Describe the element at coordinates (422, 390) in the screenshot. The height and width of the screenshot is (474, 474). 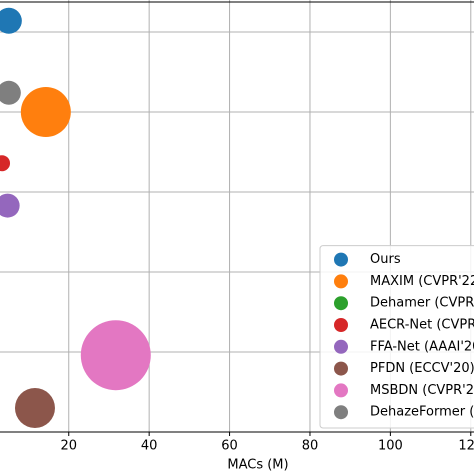
I see `legend-label: MSBDN (CVPR'20)` at that location.